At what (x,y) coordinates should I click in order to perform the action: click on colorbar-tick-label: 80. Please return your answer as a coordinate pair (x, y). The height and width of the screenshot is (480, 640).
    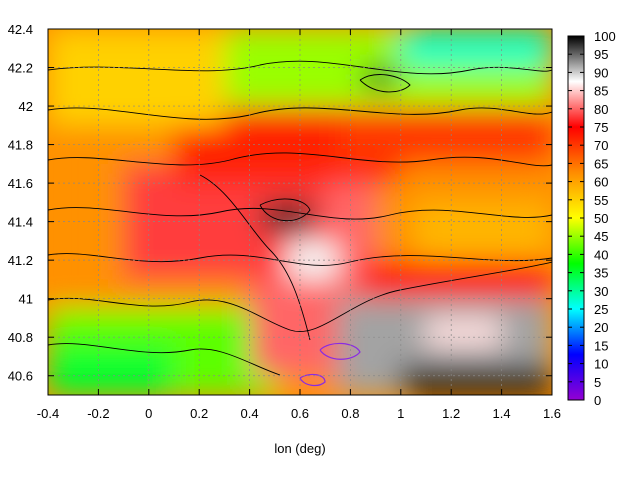
    Looking at the image, I should click on (601, 109).